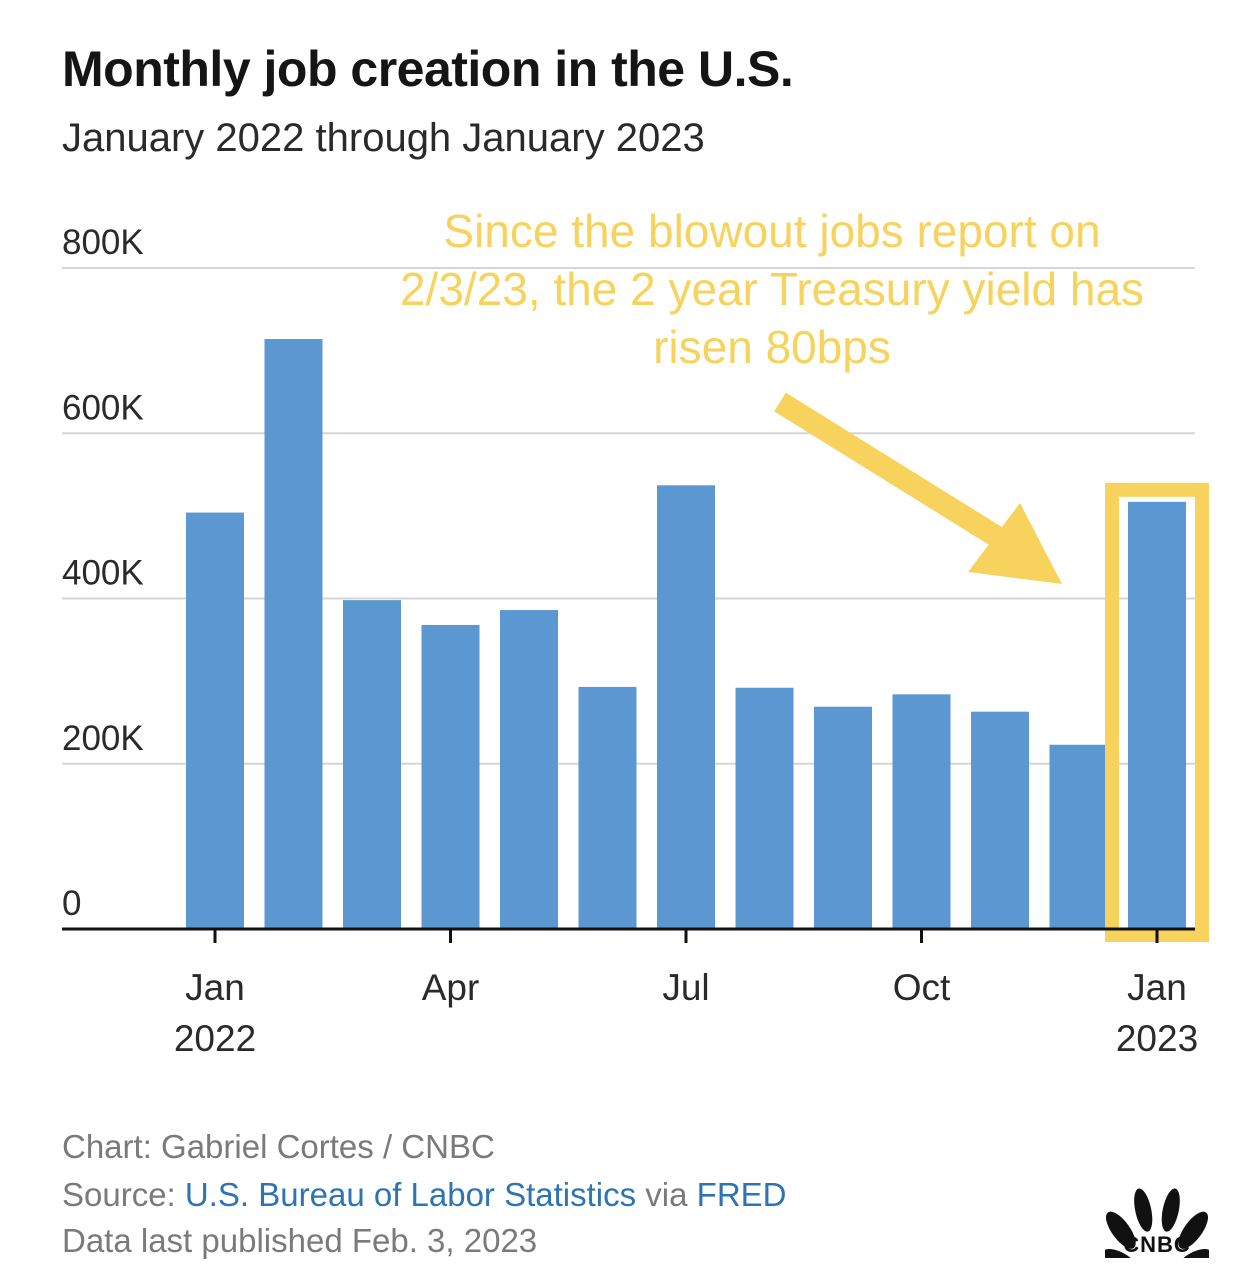  I want to click on source-via: via, so click(666, 1194).